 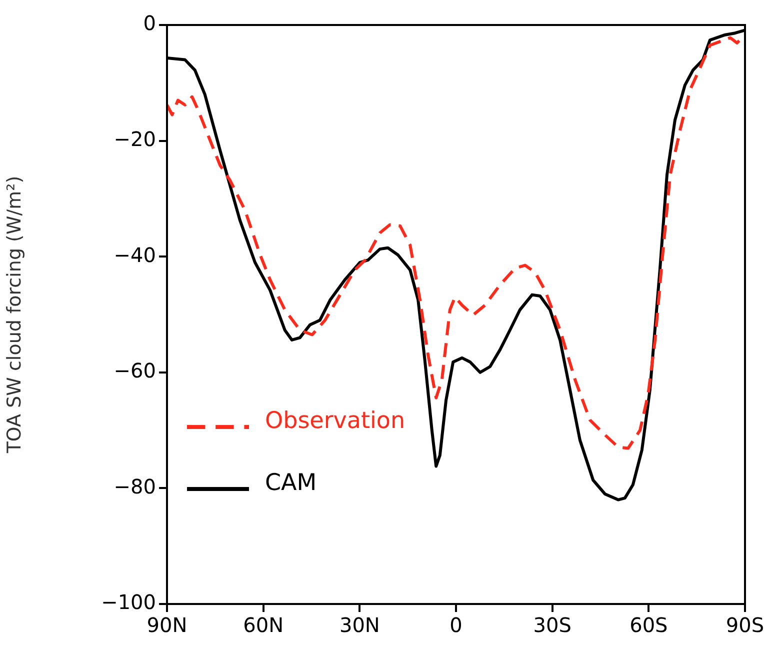 What do you see at coordinates (359, 625) in the screenshot?
I see `x-tick-label: 30N` at bounding box center [359, 625].